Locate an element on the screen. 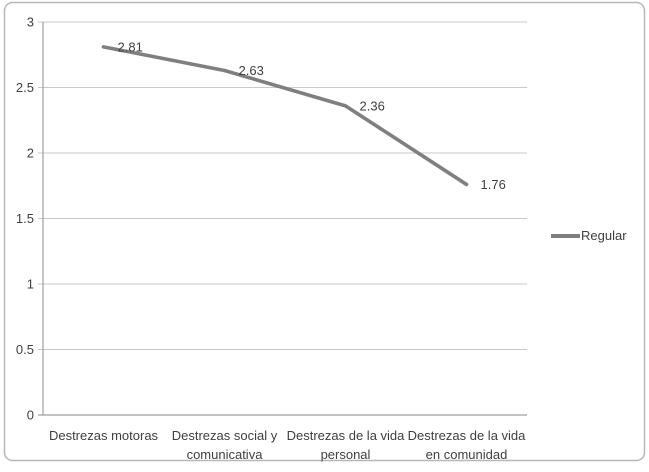 The image size is (649, 472). y-tick-label: 3 is located at coordinates (30, 22).